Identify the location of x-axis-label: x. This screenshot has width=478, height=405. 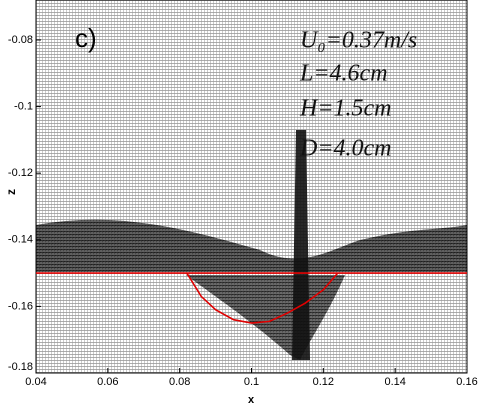
(251, 399).